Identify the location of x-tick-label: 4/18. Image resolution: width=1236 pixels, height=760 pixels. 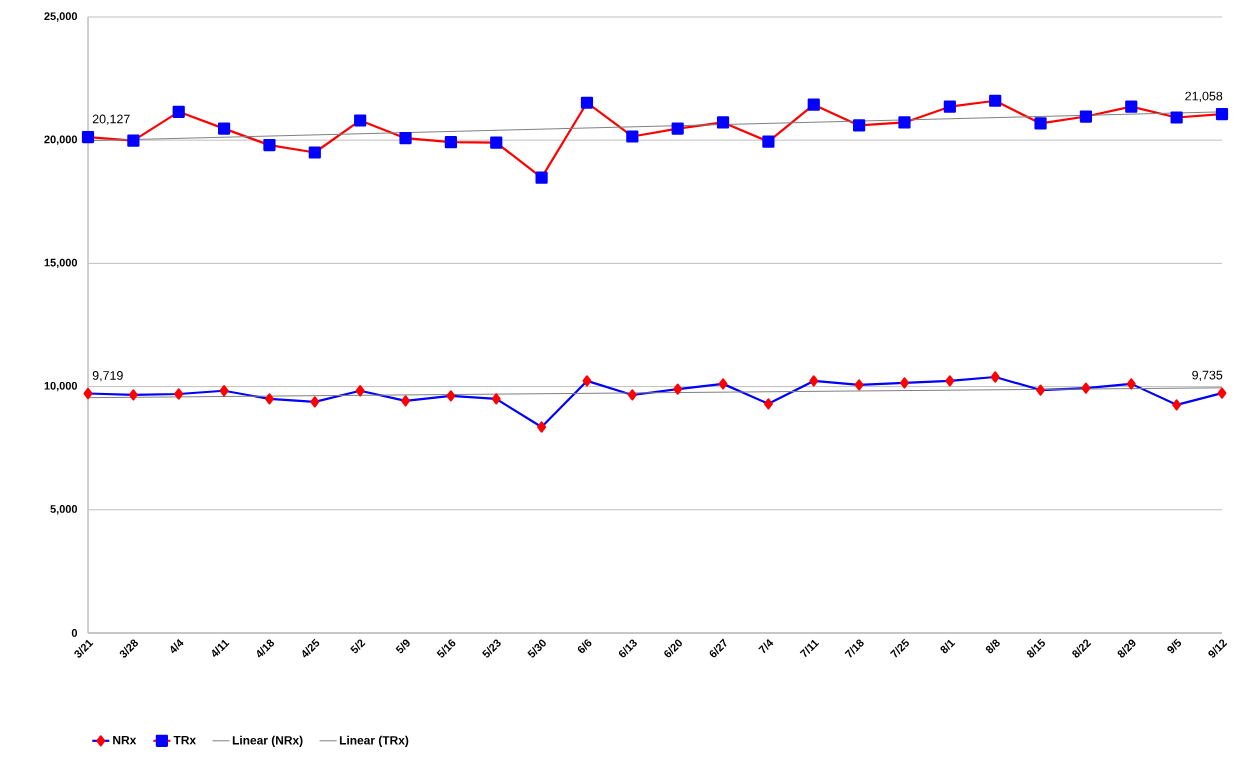
(265, 648).